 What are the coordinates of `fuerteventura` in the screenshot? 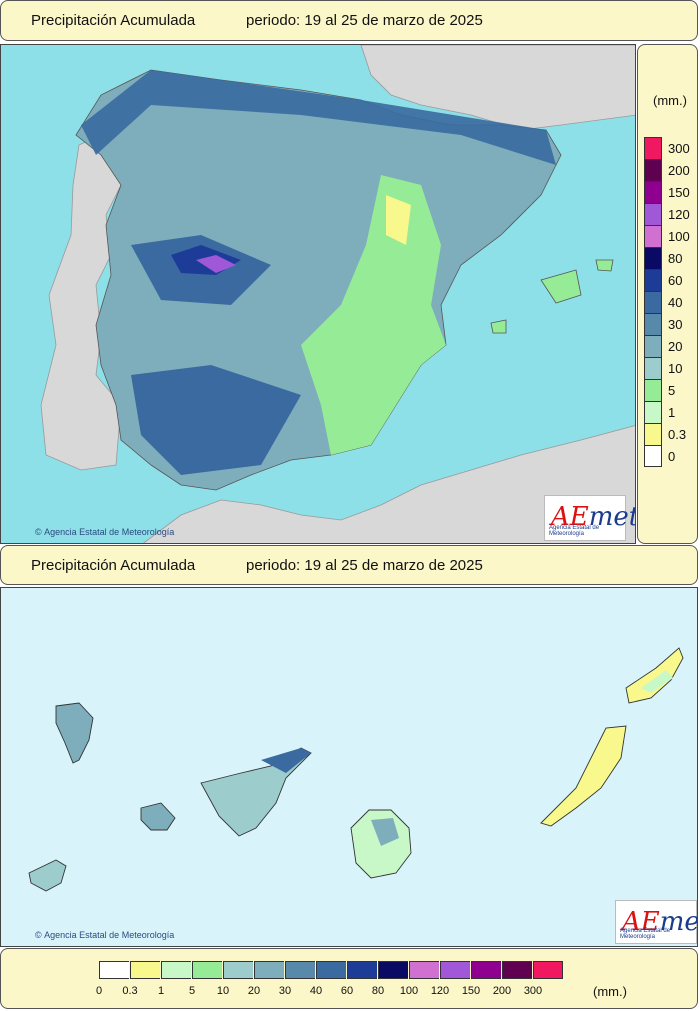 It's located at (583, 776).